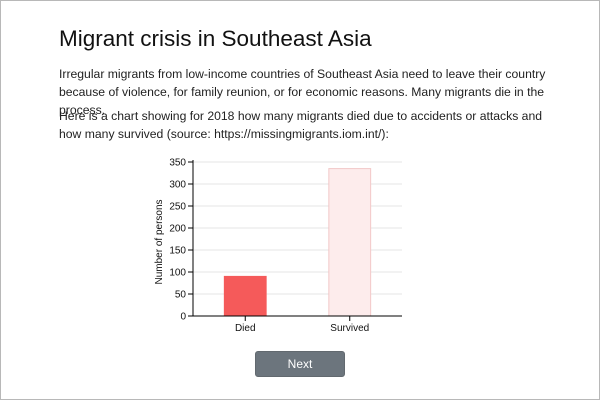 This screenshot has width=600, height=400. Describe the element at coordinates (177, 251) in the screenshot. I see `y-tick-label: 150` at that location.